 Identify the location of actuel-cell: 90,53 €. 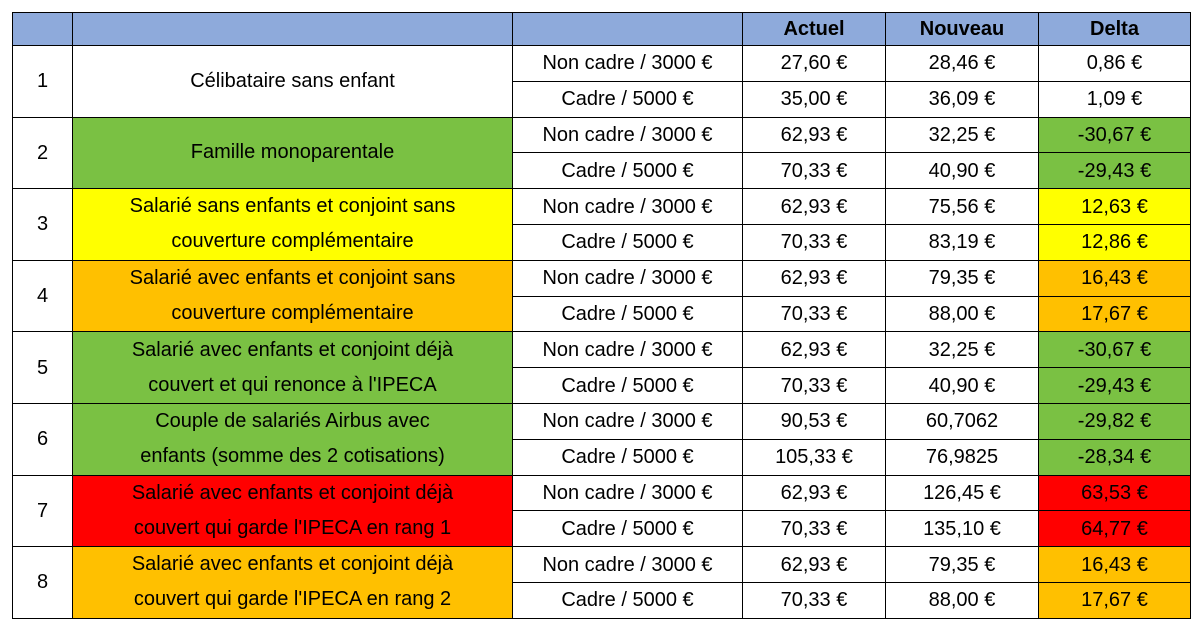
(814, 421).